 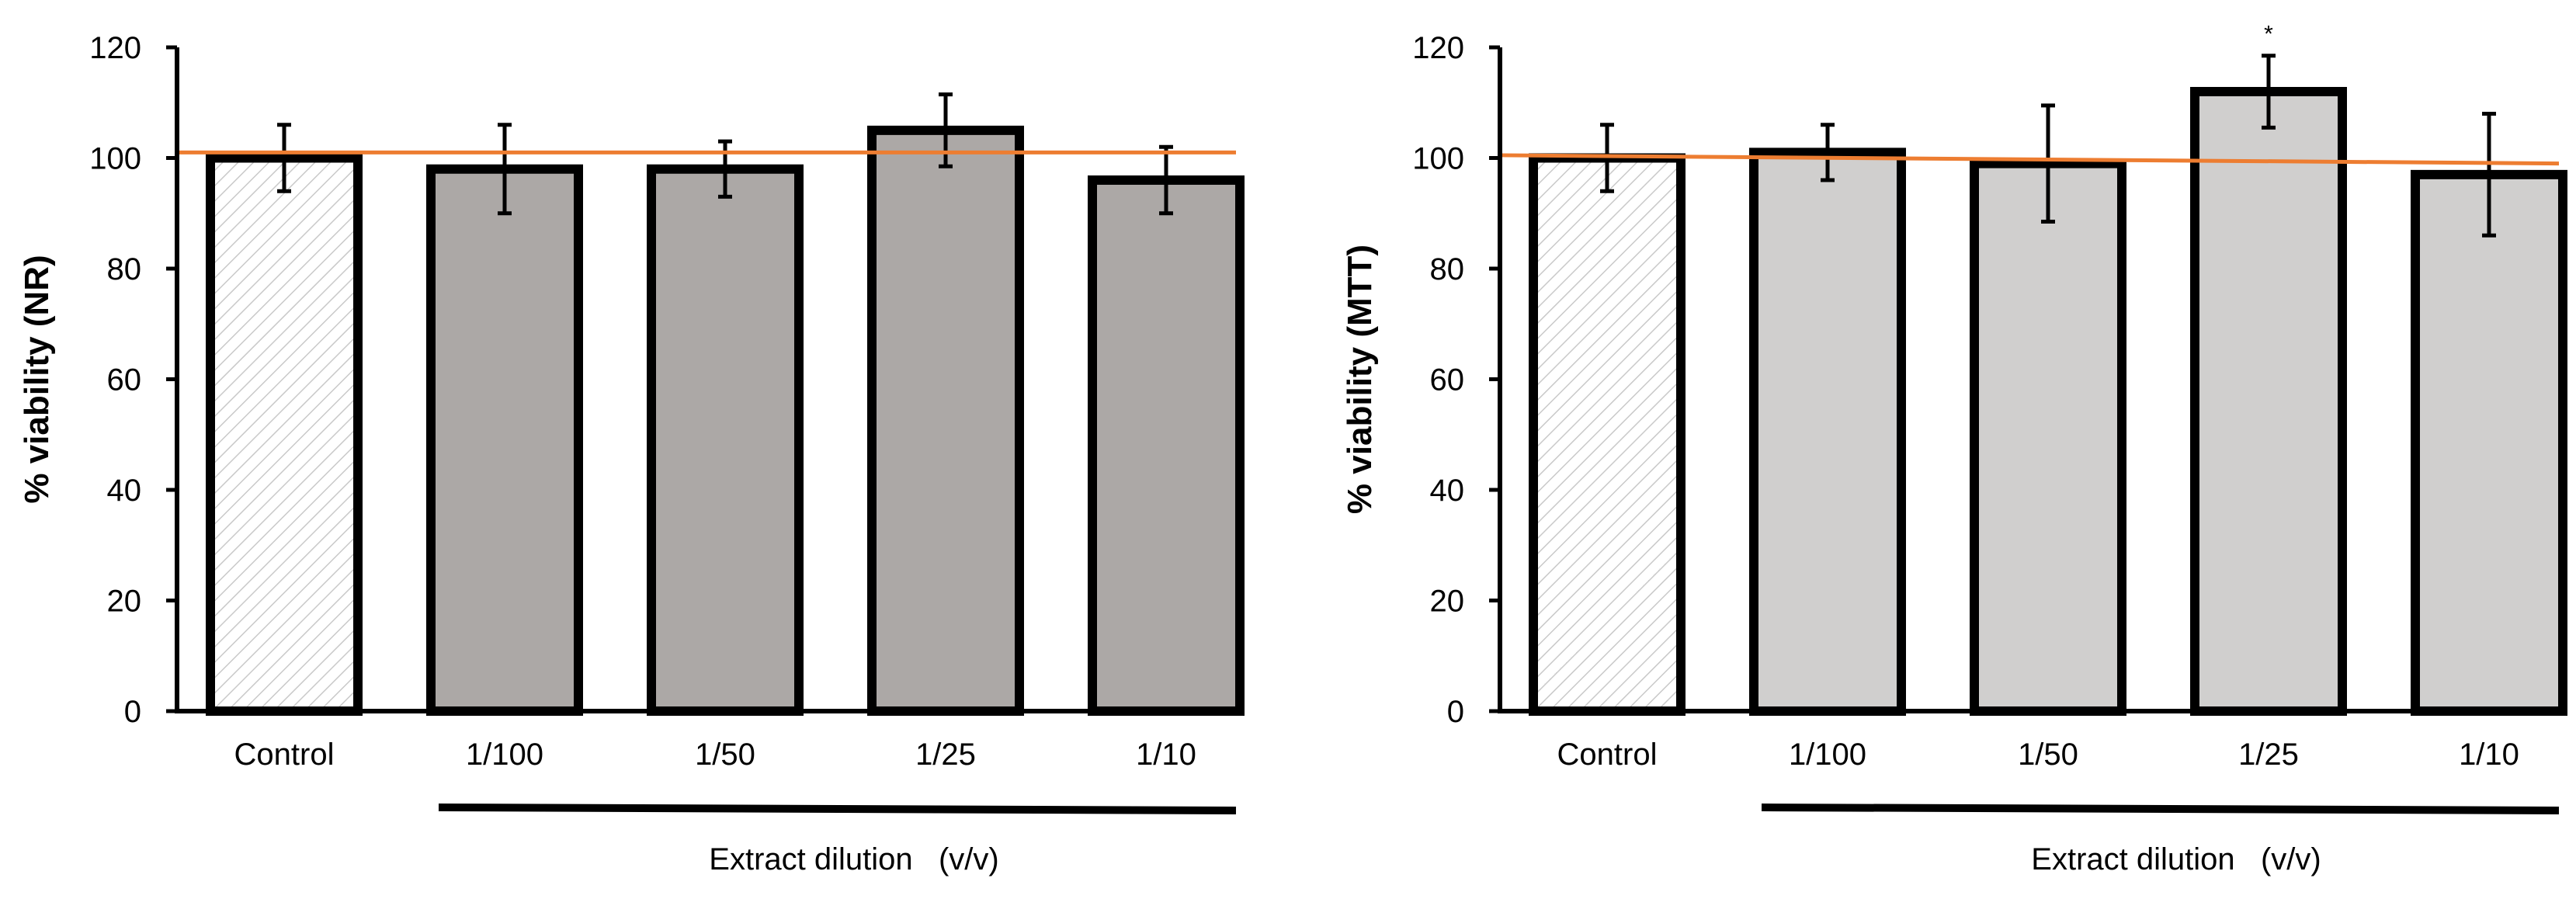 What do you see at coordinates (2029, 159) in the screenshot?
I see `reference-line` at bounding box center [2029, 159].